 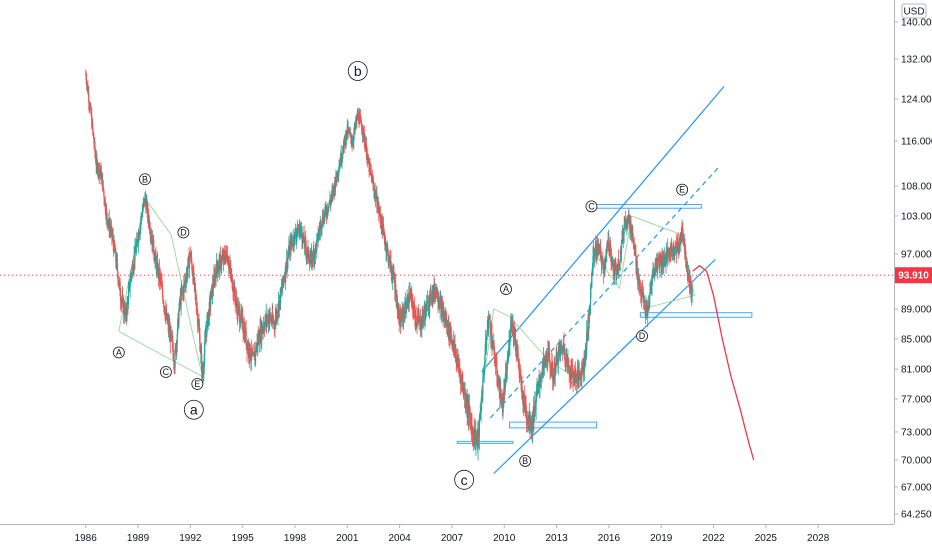 I want to click on wave-label-large-circle, so click(x=357, y=71).